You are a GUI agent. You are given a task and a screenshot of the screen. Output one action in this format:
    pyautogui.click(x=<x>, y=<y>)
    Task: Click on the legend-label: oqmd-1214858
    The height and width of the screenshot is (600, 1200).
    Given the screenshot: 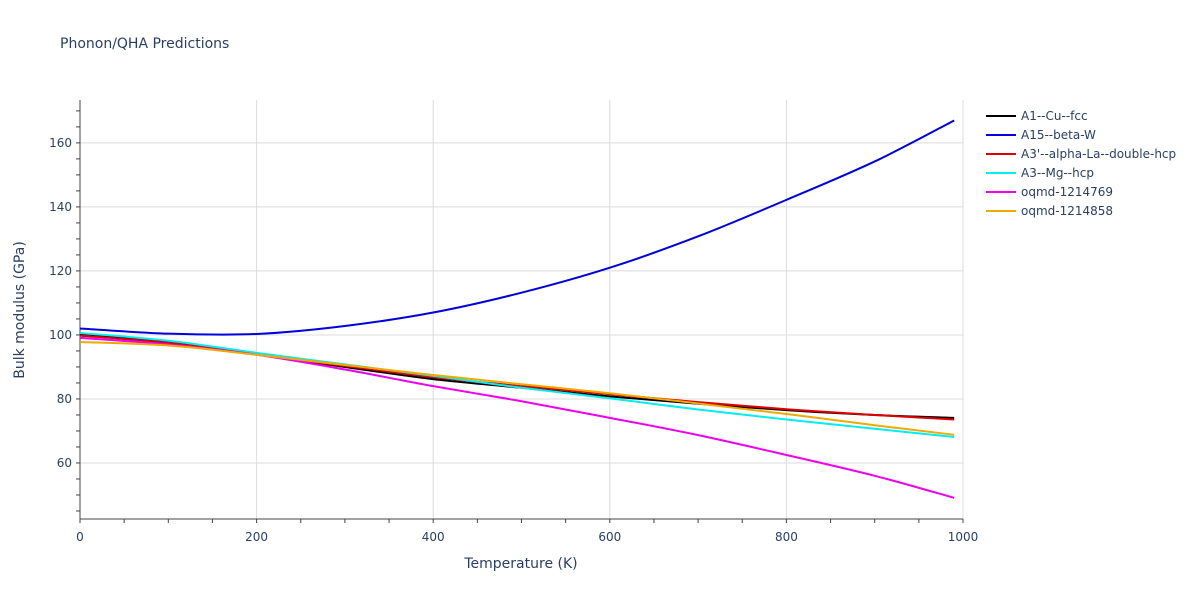 What is the action you would take?
    pyautogui.click(x=1067, y=210)
    